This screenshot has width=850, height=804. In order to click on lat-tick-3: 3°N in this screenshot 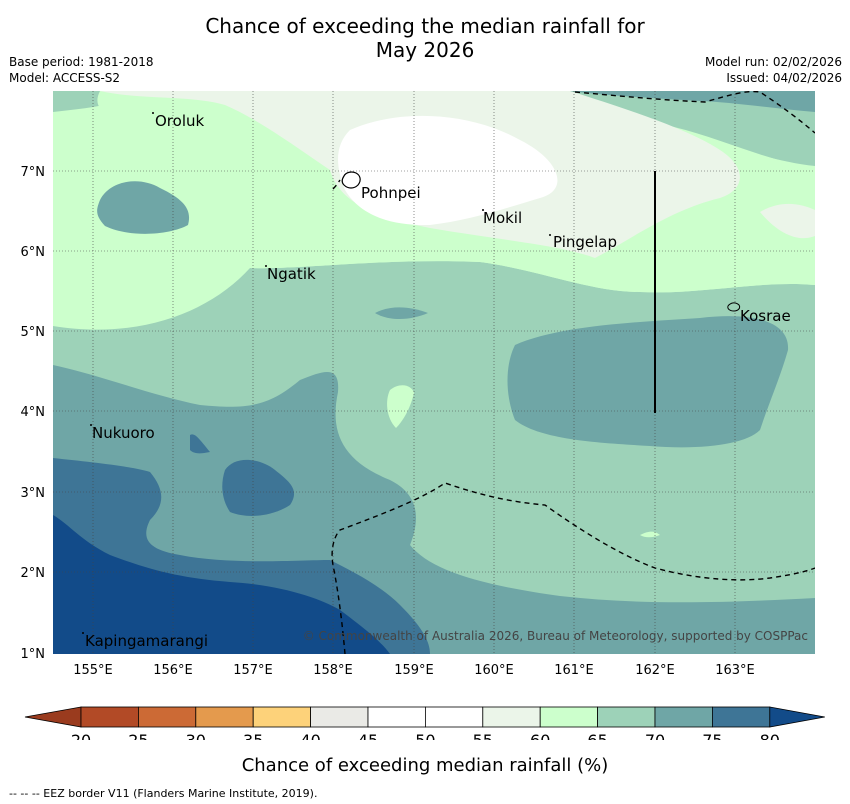, I will do `click(33, 493)`.